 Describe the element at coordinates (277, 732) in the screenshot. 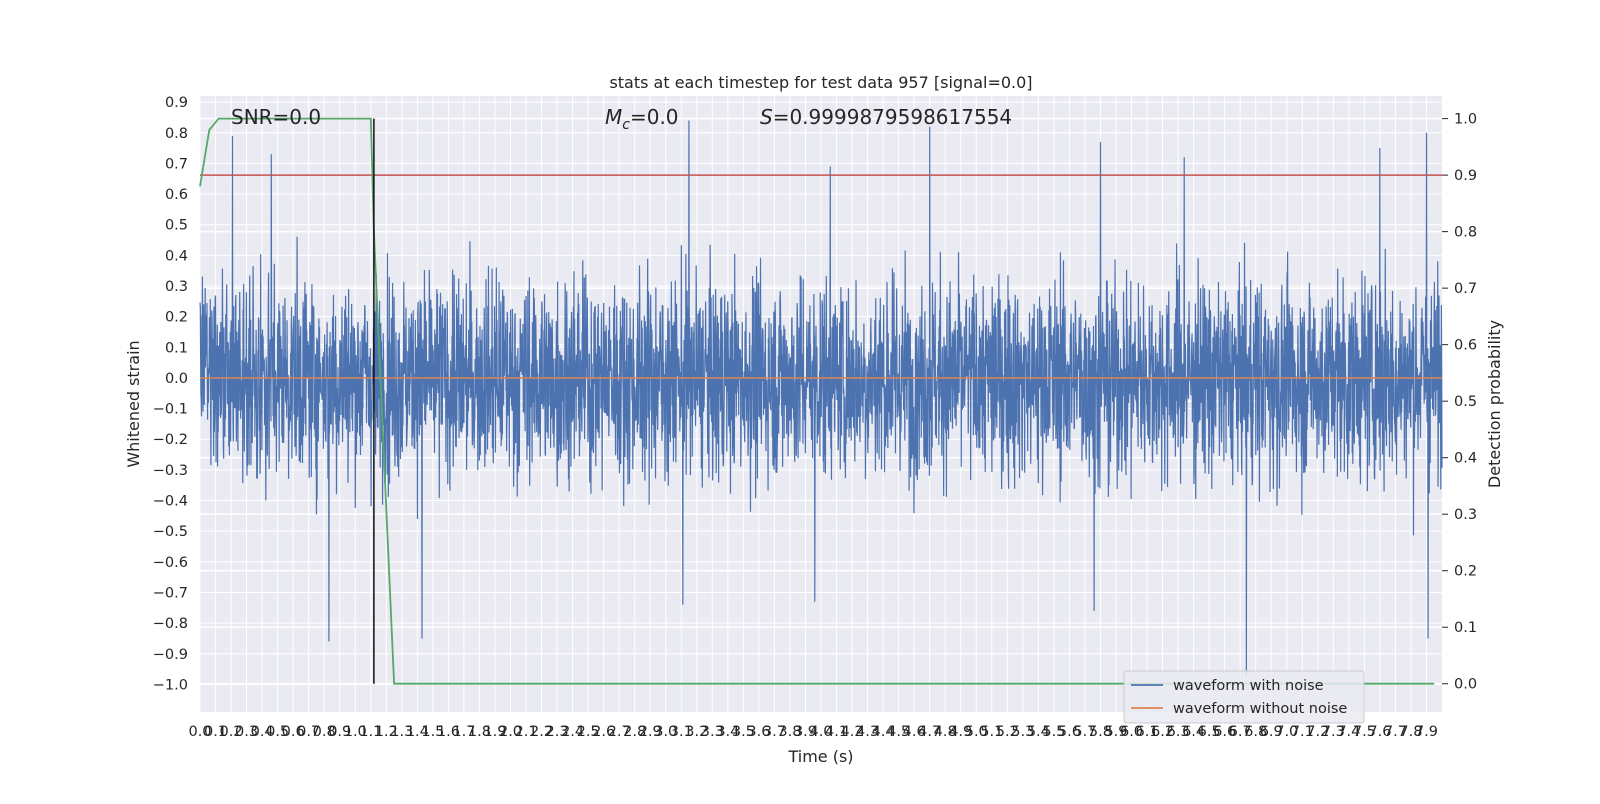

I see `x-tick-5: 0.5` at that location.